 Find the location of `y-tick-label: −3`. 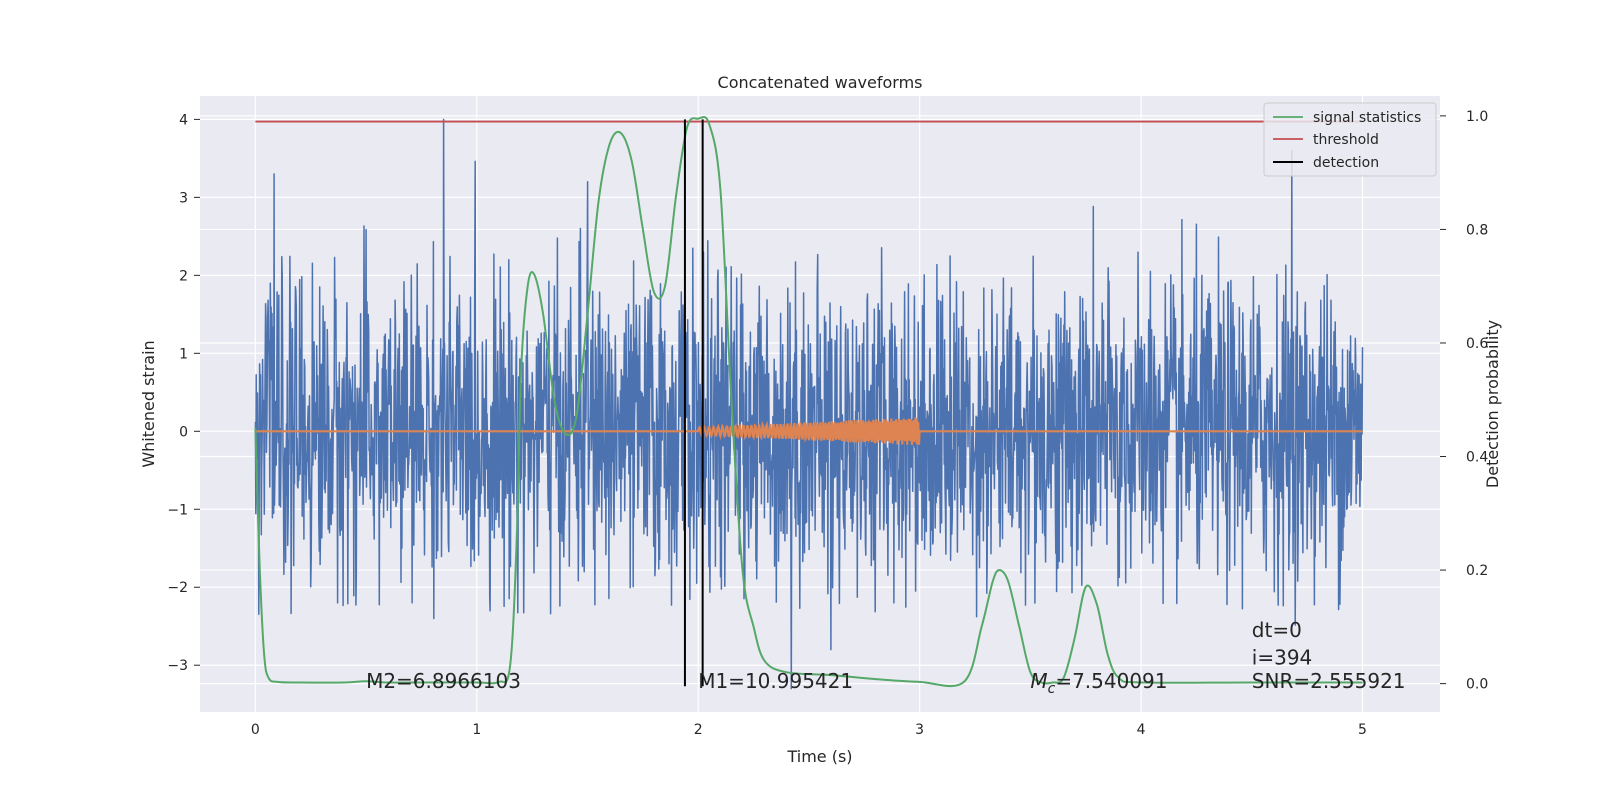

y-tick-label: −3 is located at coordinates (177, 666).